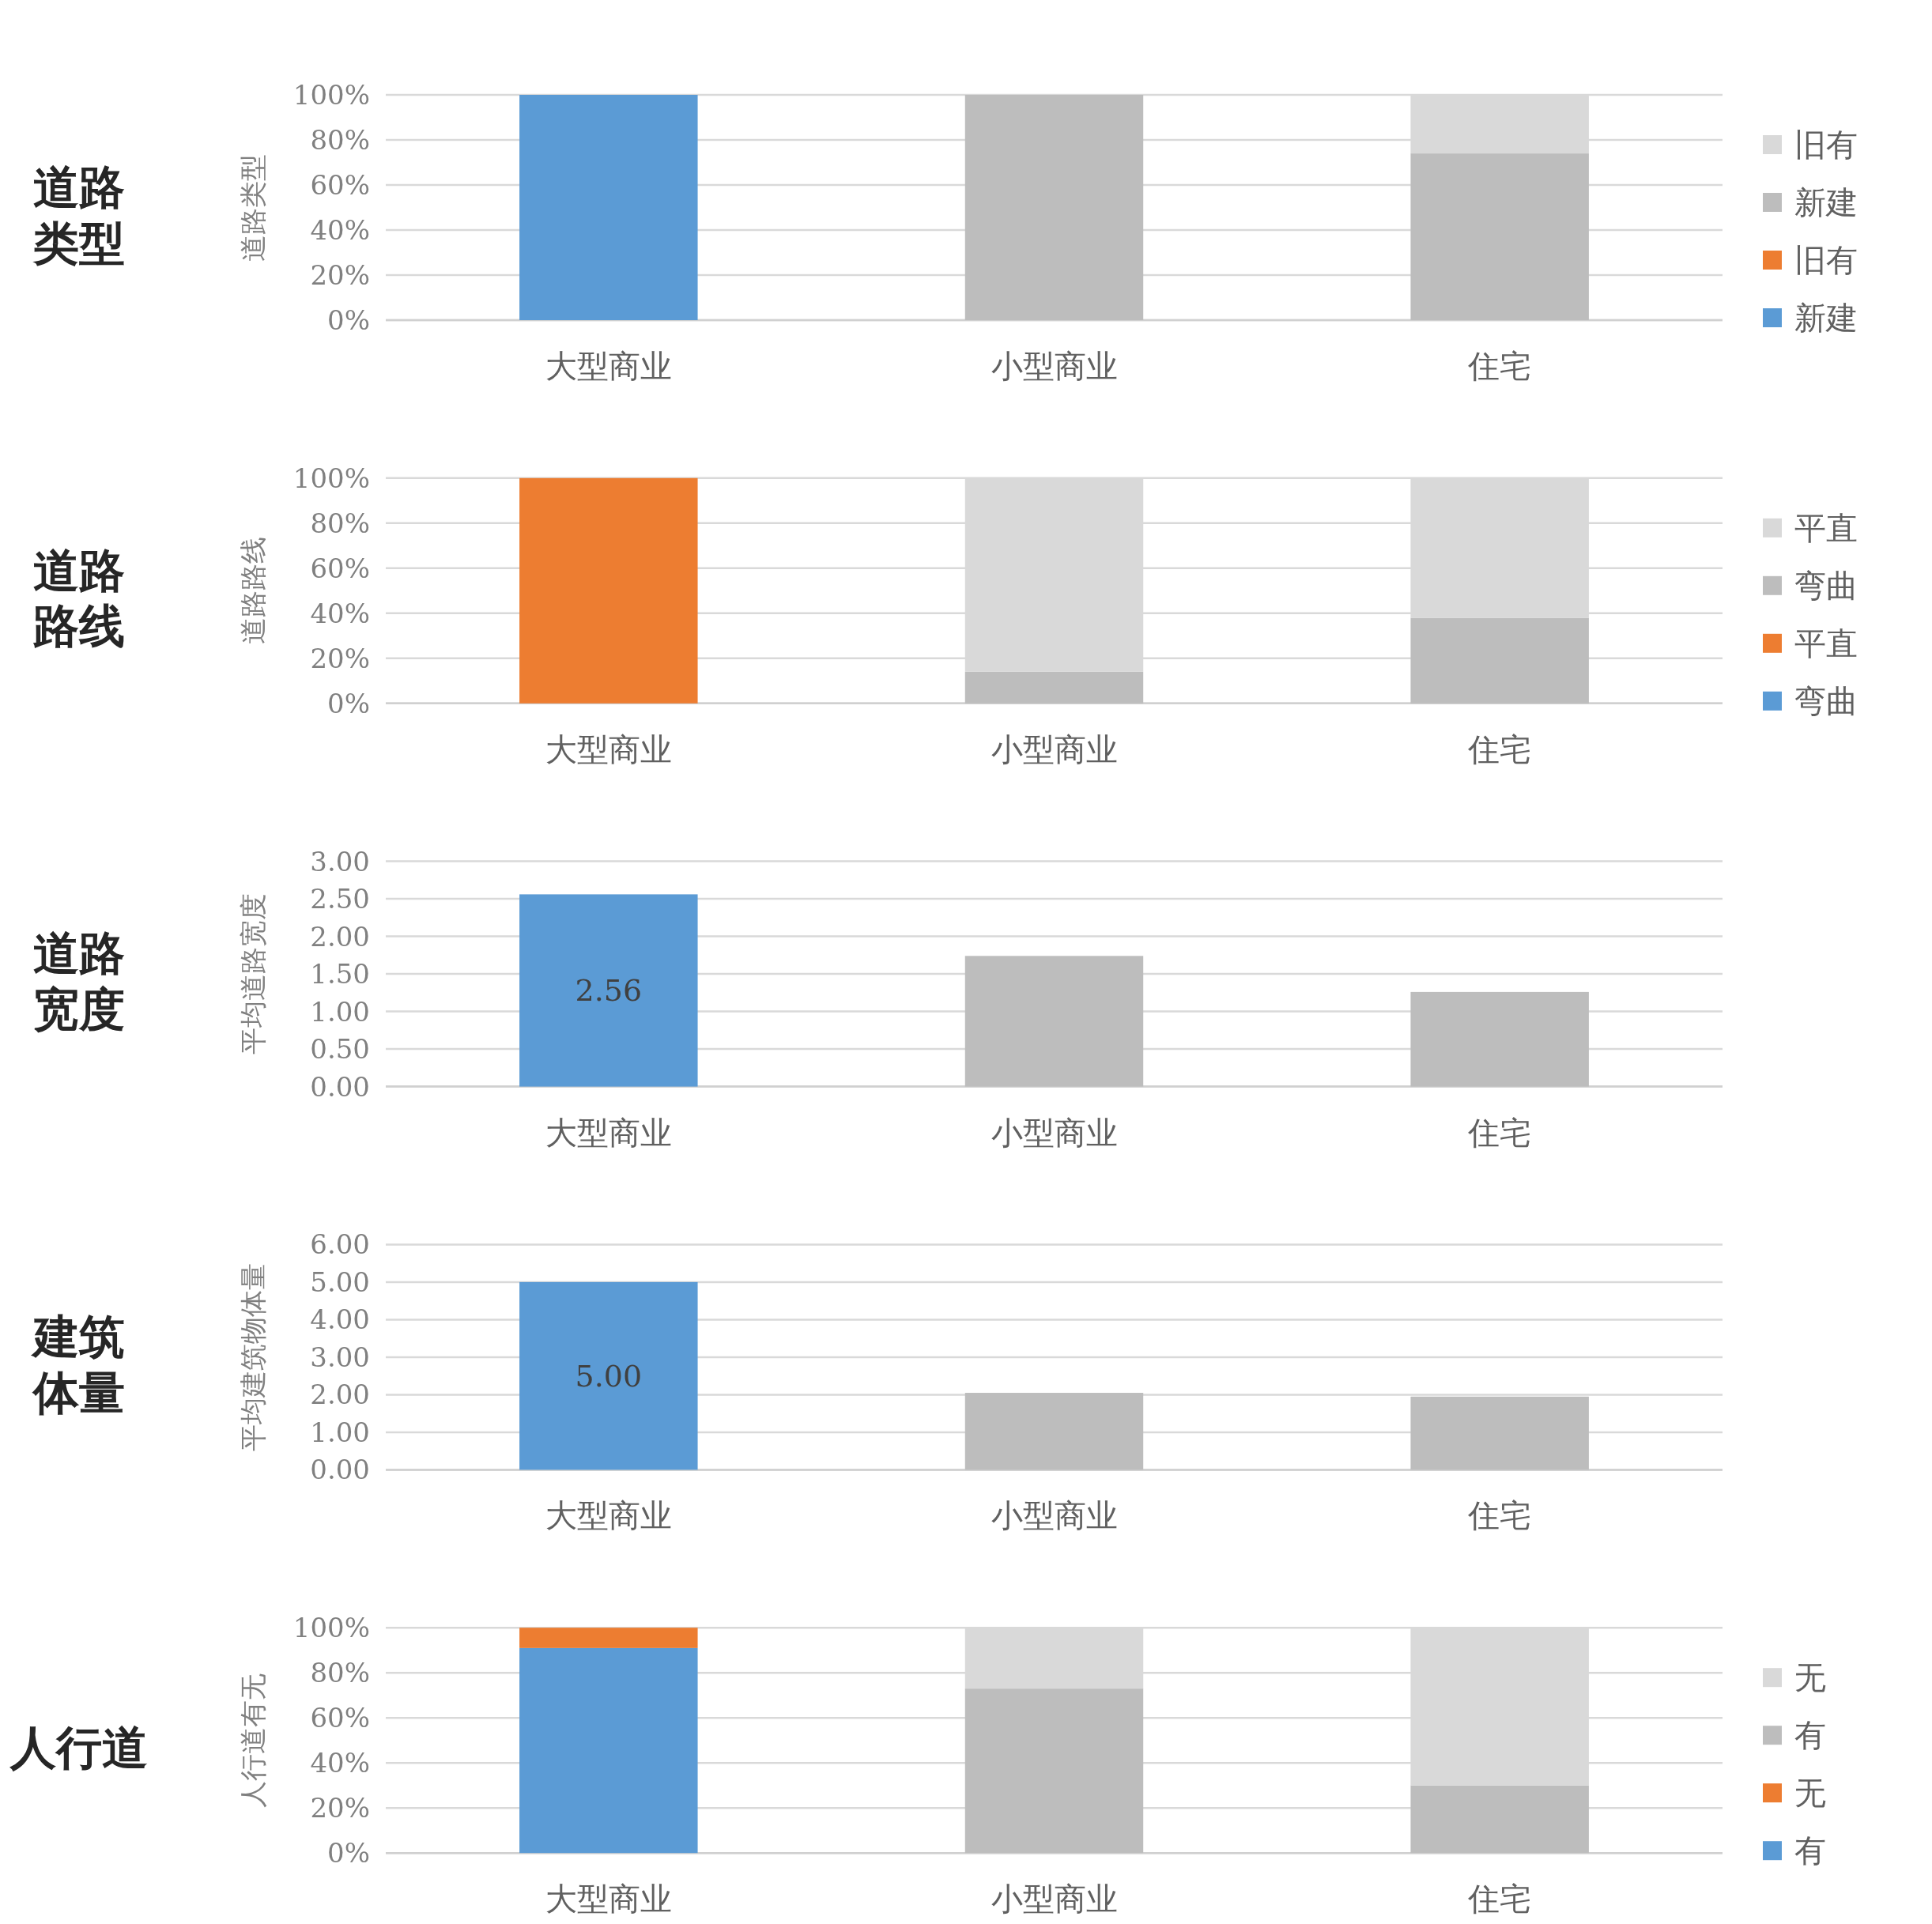 This screenshot has height=1924, width=1932. I want to click on y-tick-label: 2.50, so click(340, 899).